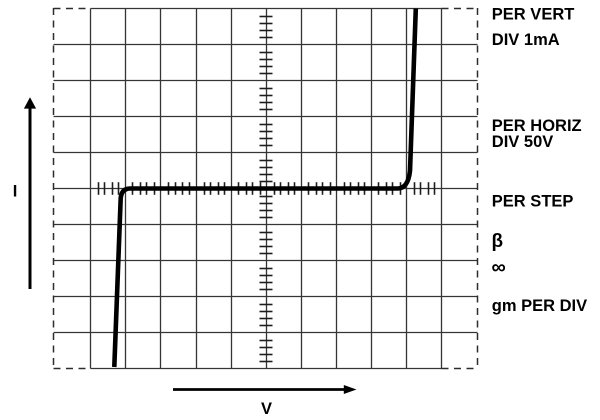 The image size is (600, 420). Describe the element at coordinates (15, 192) in the screenshot. I see `svg-text: I` at that location.